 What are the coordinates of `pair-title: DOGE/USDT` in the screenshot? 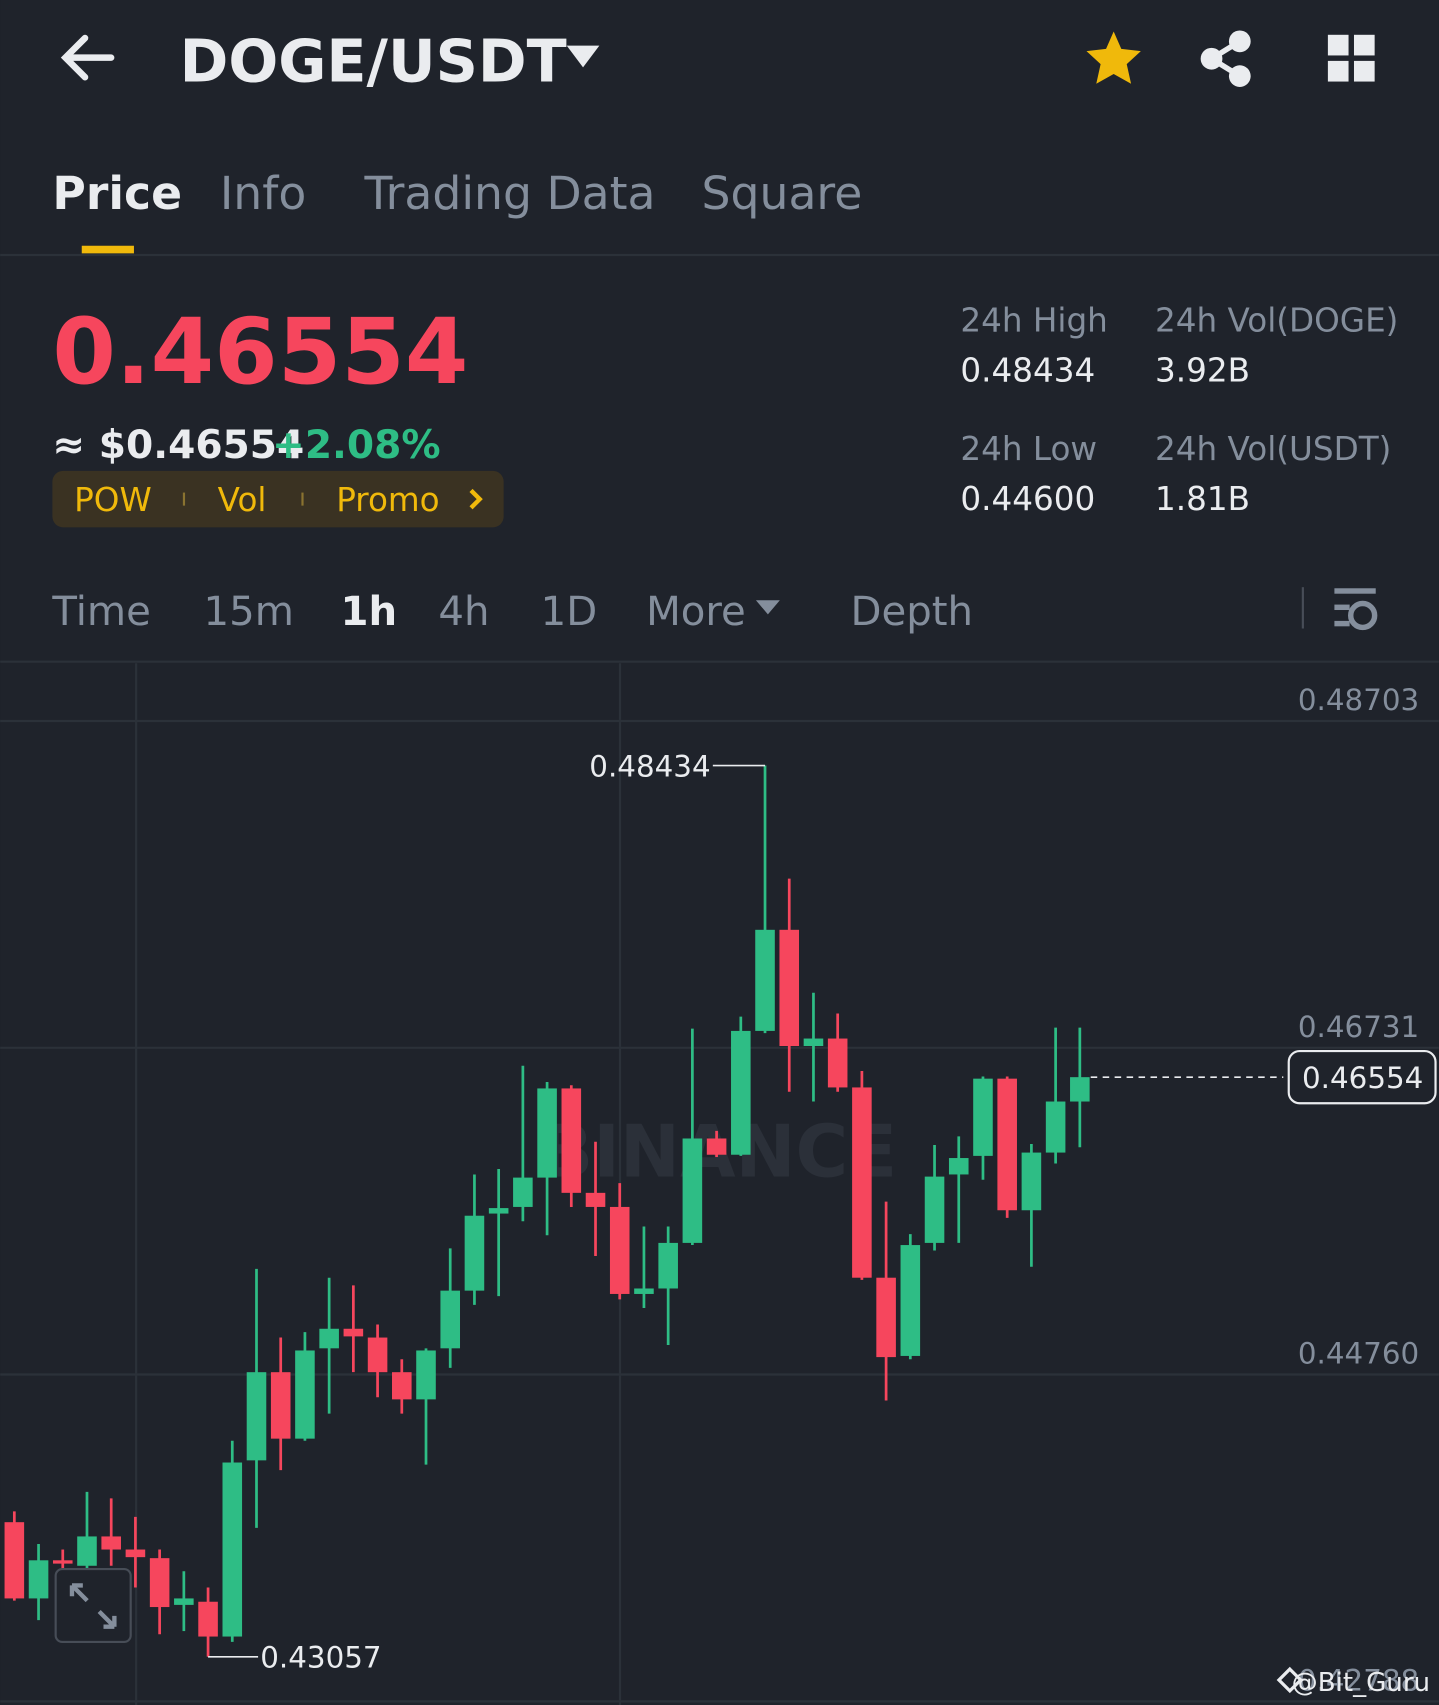 It's located at (373, 62).